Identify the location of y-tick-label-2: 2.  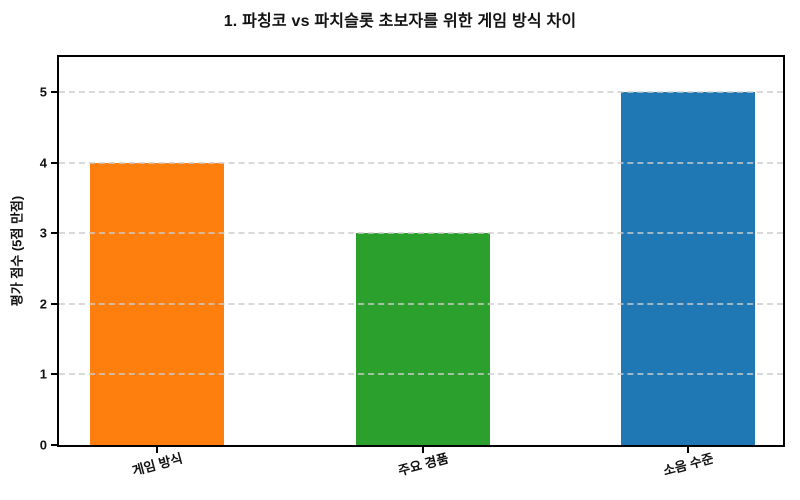
(43, 304).